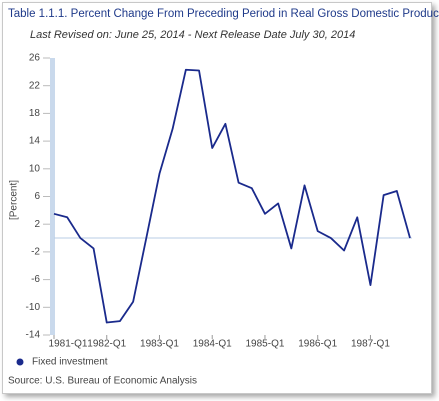 The image size is (439, 401). I want to click on y-tick-label: 2, so click(37, 224).